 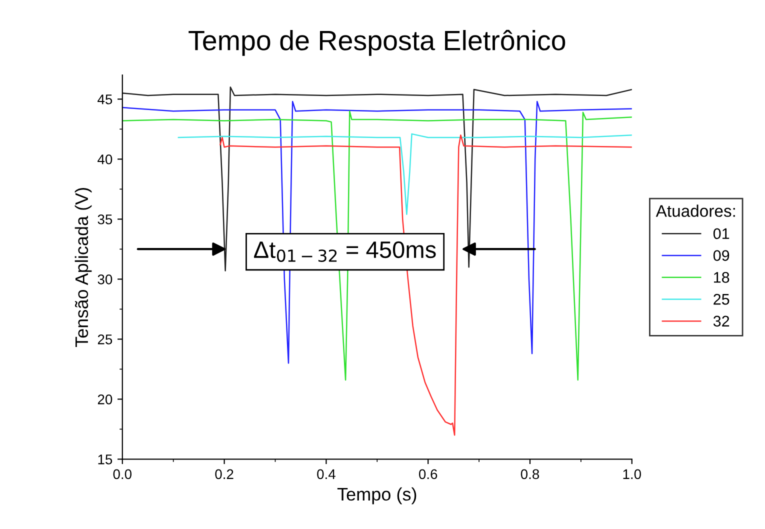 What do you see at coordinates (530, 474) in the screenshot?
I see `x-tick-label: 0.8` at bounding box center [530, 474].